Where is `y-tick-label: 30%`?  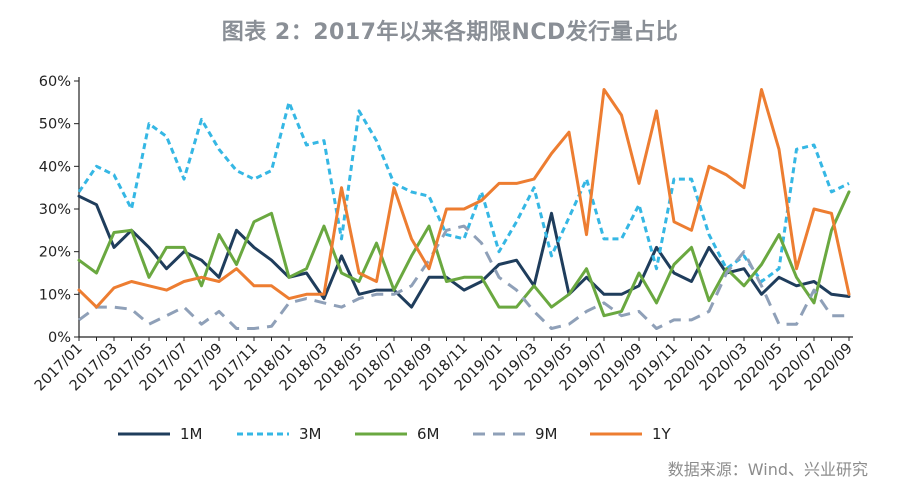 y-tick-label: 30% is located at coordinates (55, 210).